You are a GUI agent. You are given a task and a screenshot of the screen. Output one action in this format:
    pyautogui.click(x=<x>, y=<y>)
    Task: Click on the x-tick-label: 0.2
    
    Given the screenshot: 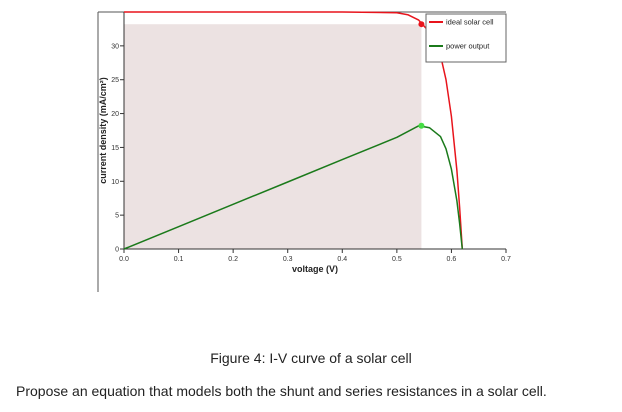 What is the action you would take?
    pyautogui.click(x=233, y=259)
    